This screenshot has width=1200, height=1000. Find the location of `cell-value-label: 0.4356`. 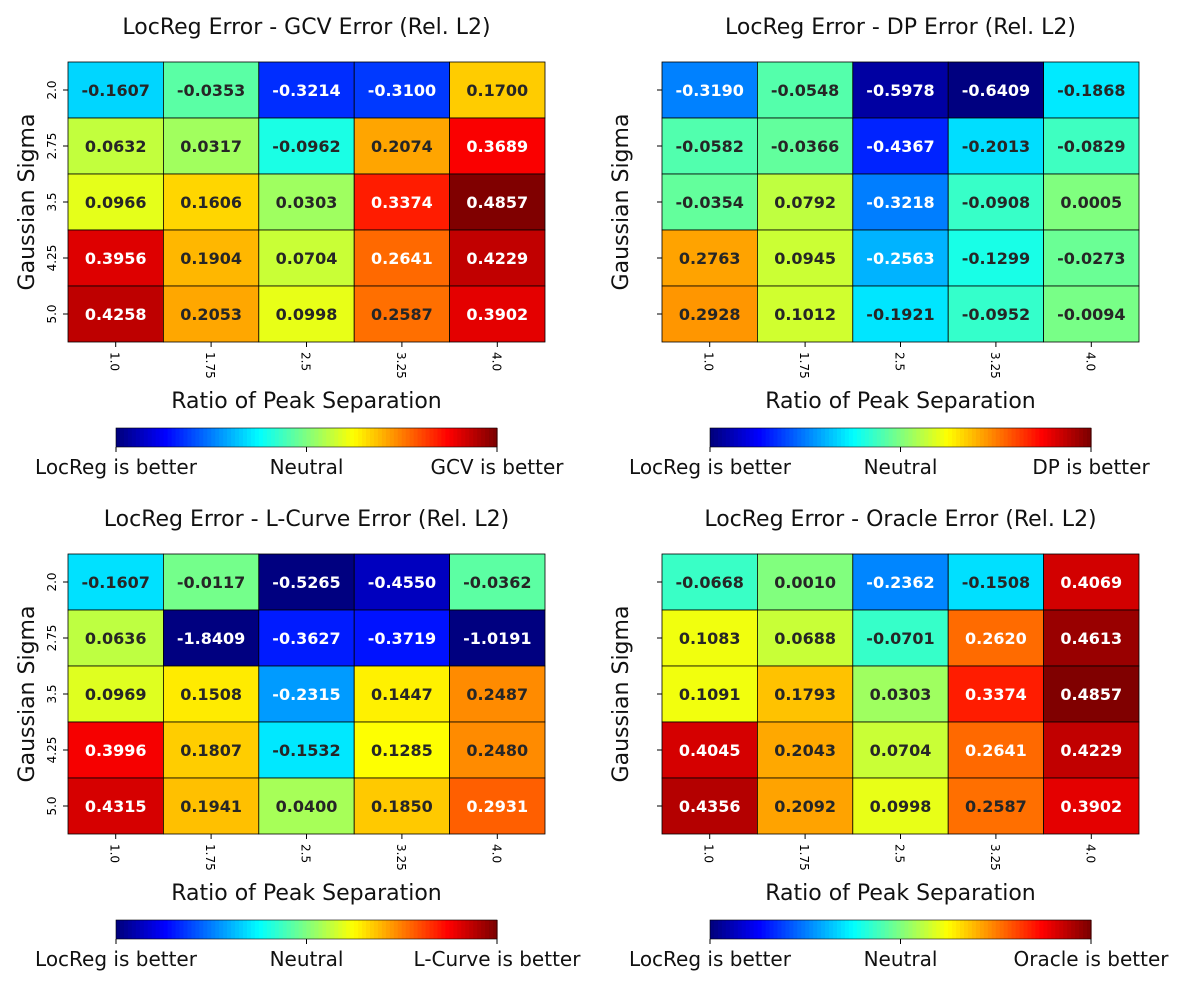

cell-value-label: 0.4356 is located at coordinates (710, 806).